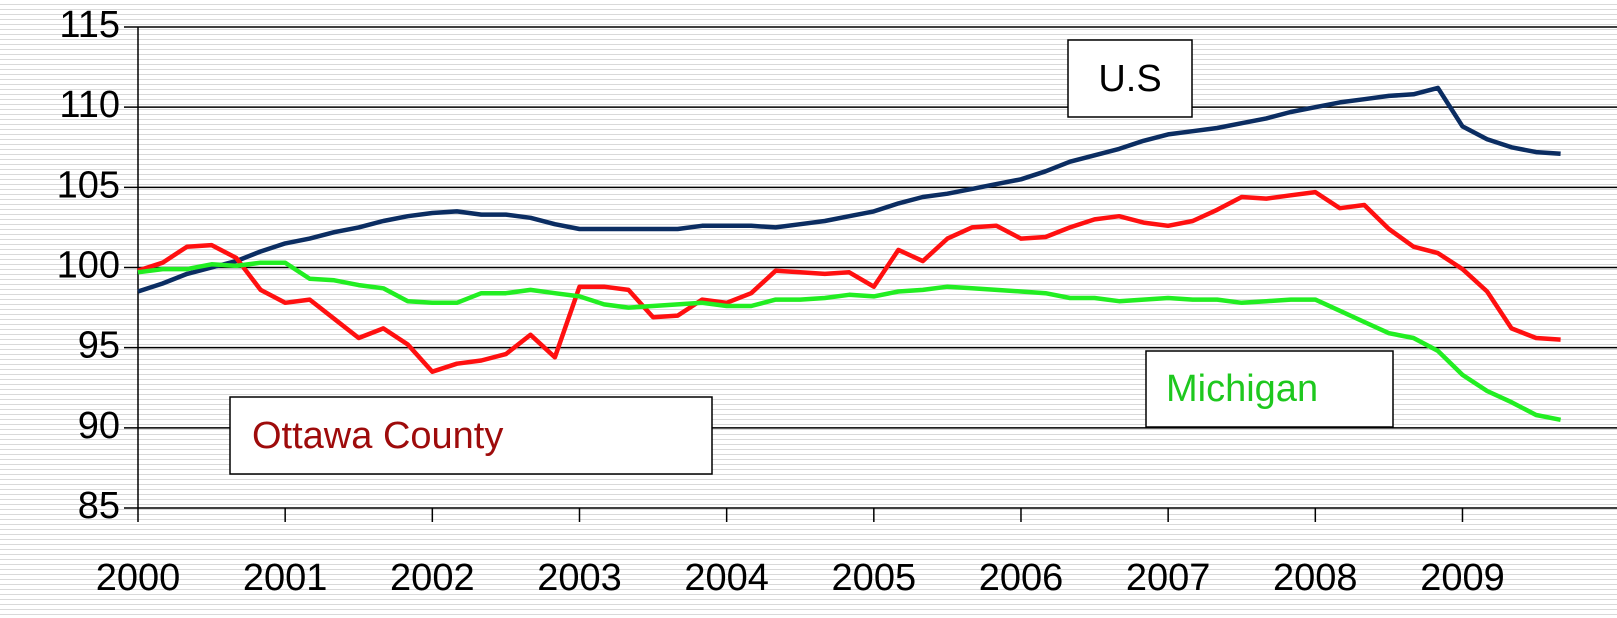  Describe the element at coordinates (1462, 578) in the screenshot. I see `x-tick-label: 2009` at that location.